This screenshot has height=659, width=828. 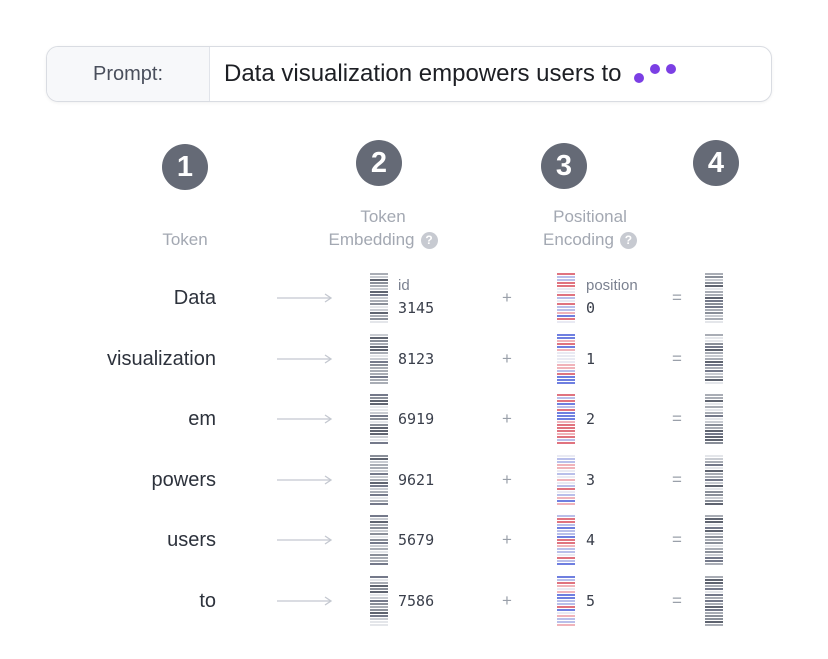 What do you see at coordinates (383, 216) in the screenshot?
I see `column-header-token-embedding-line1: Token` at bounding box center [383, 216].